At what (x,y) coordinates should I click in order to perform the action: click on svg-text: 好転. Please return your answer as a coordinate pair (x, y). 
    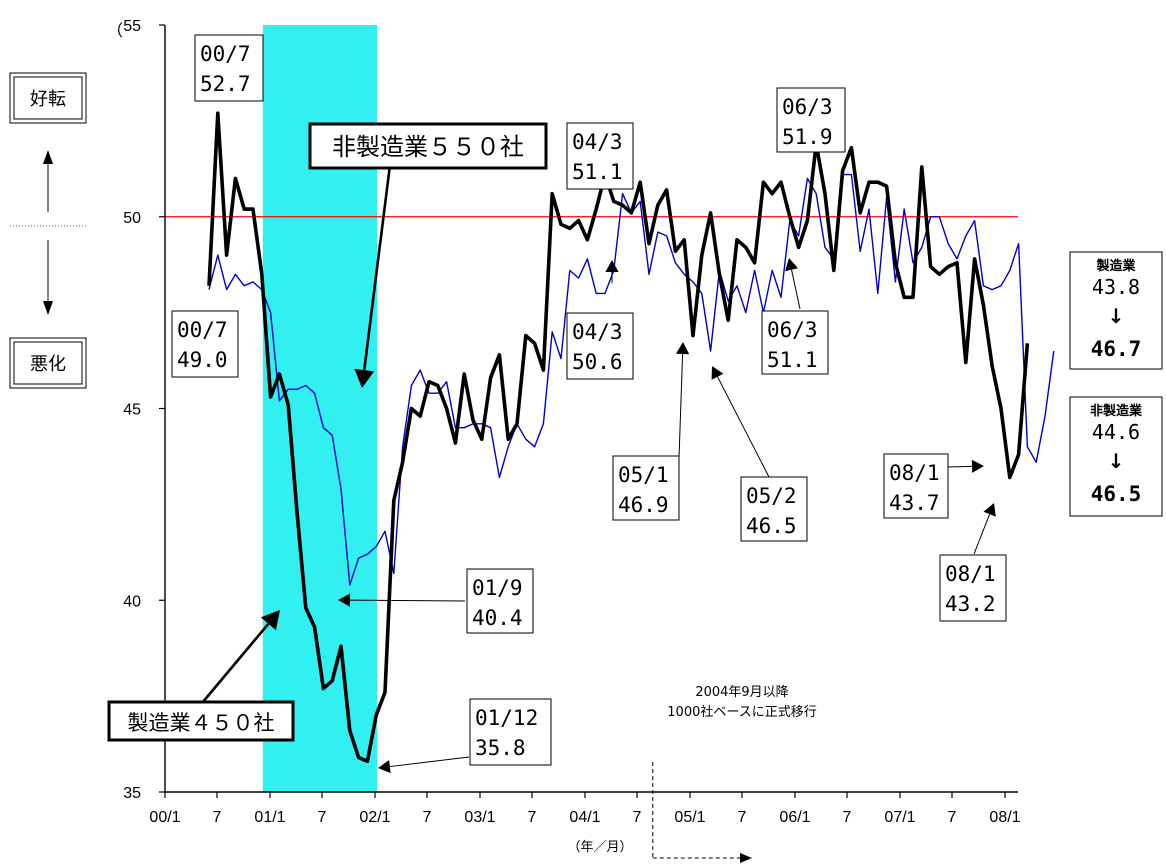
    Looking at the image, I should click on (48, 99).